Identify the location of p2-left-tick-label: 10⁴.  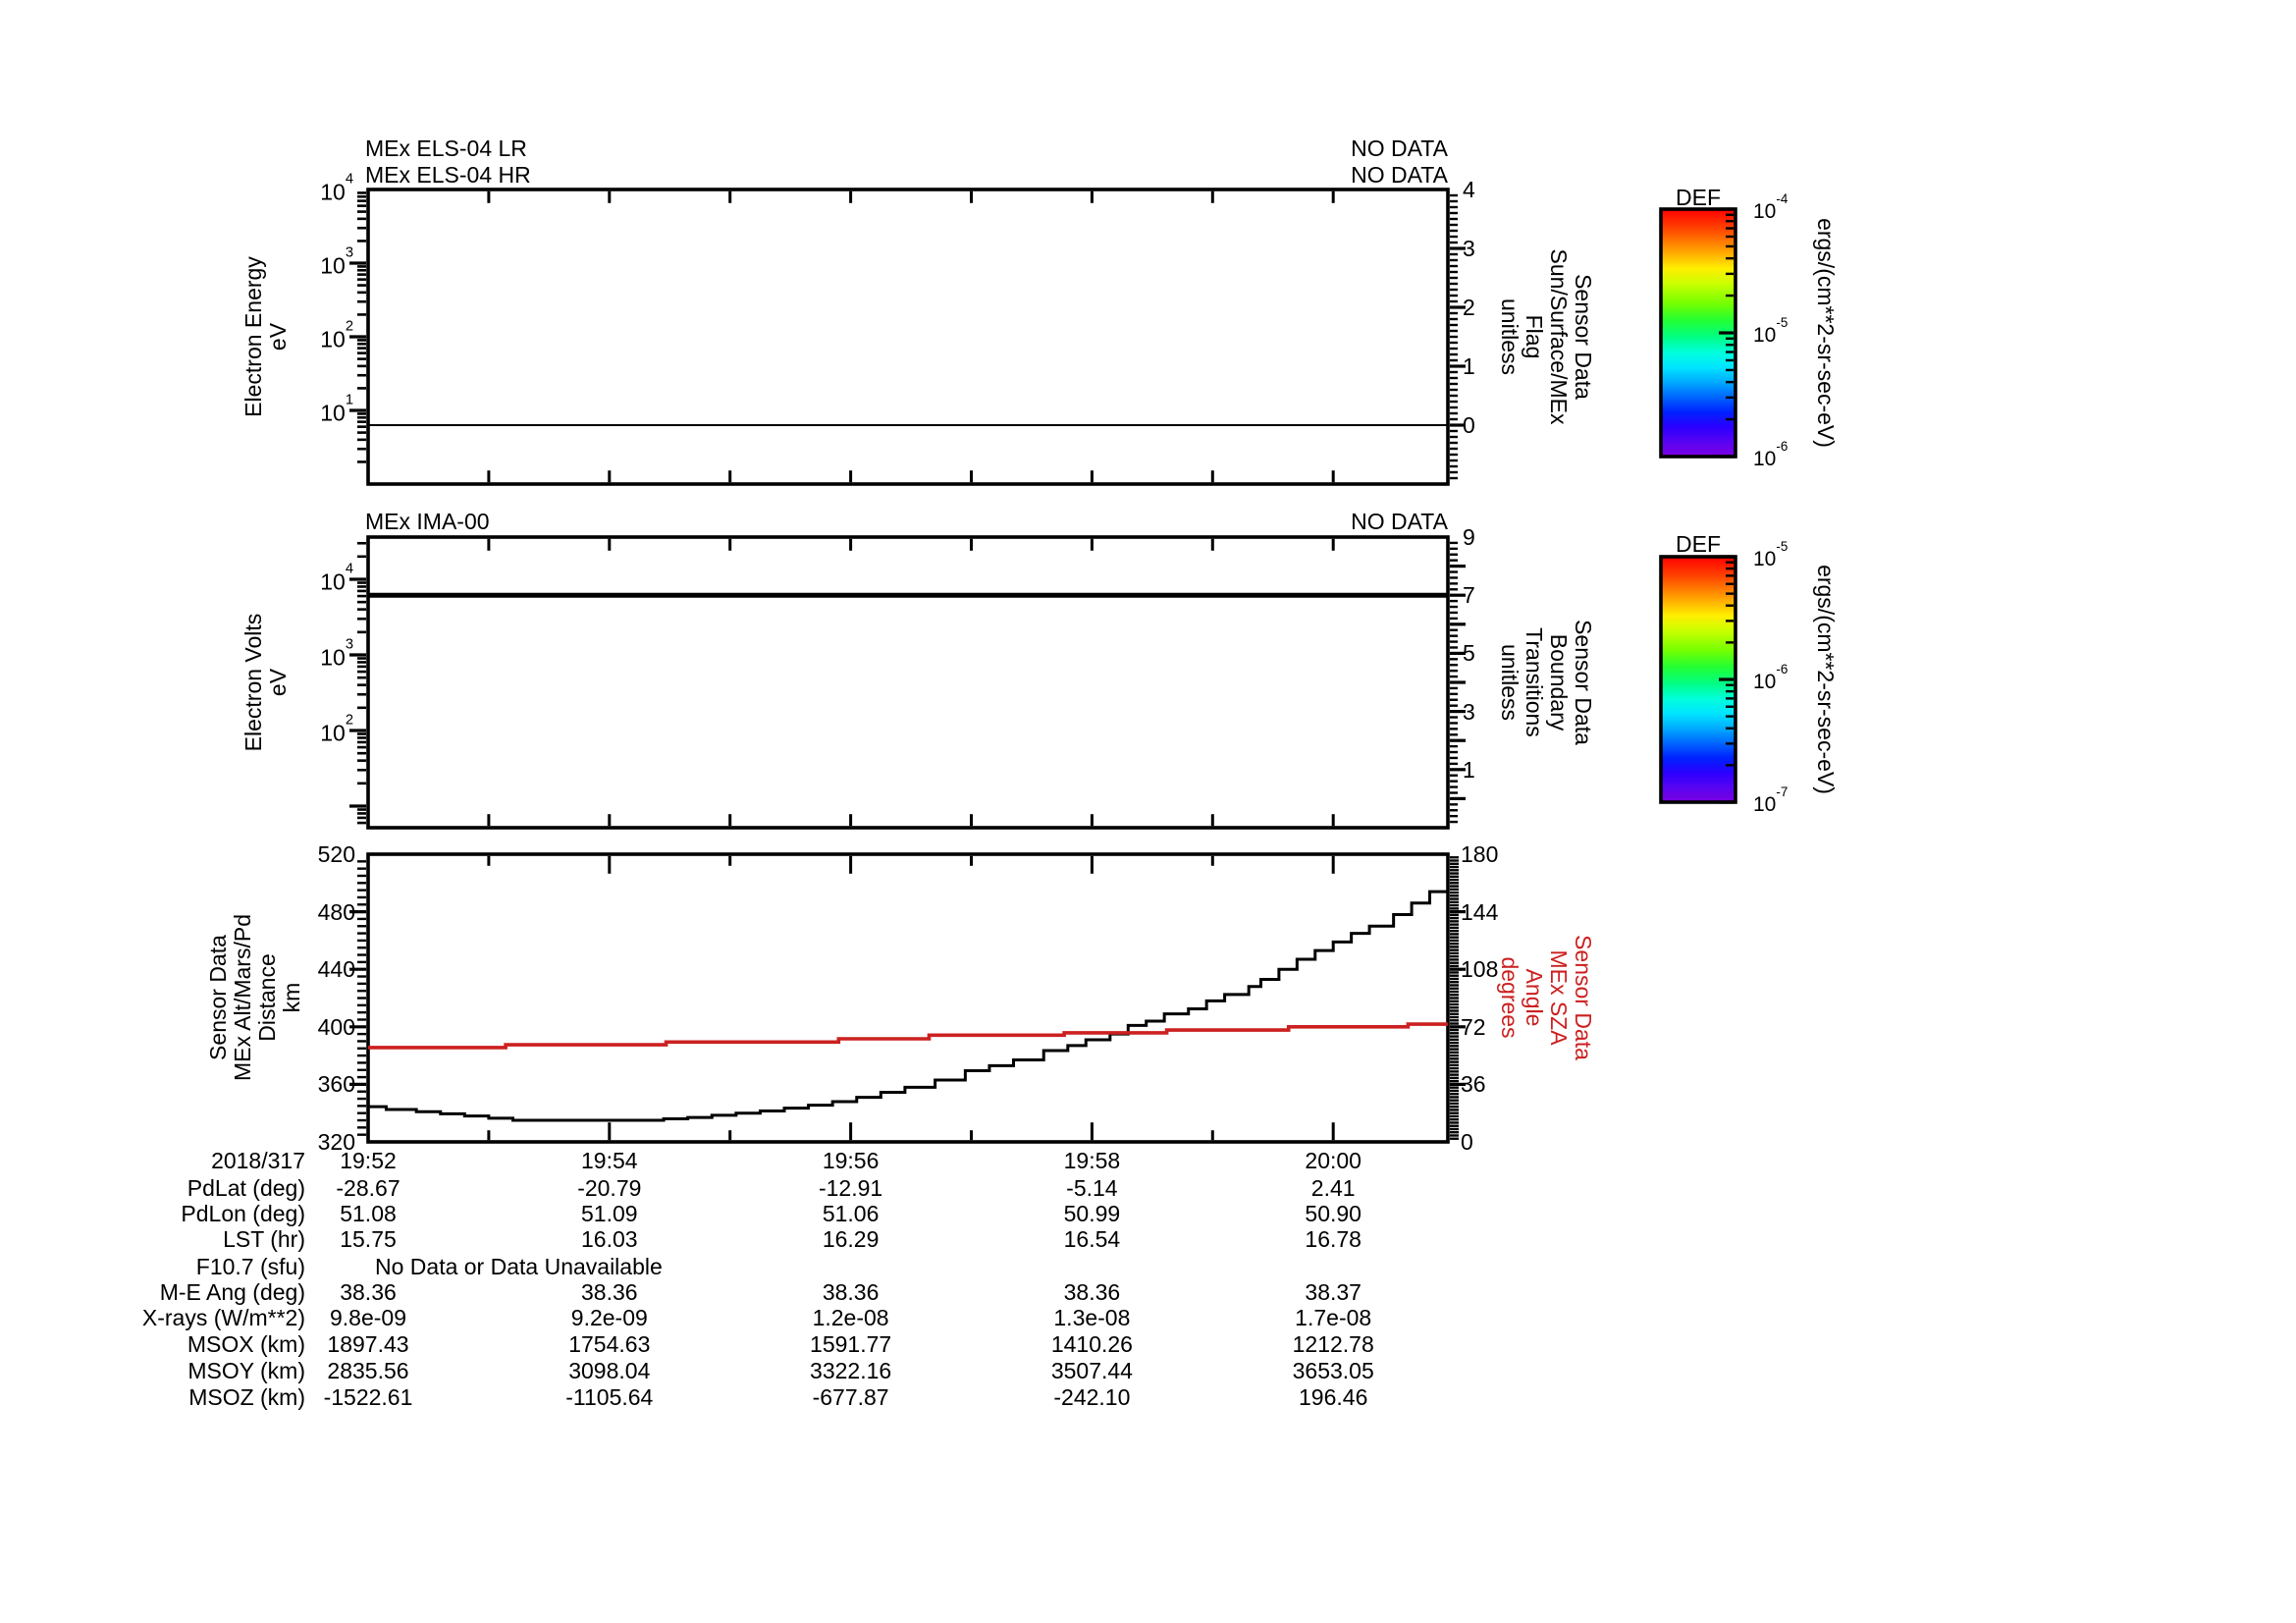
(336, 578).